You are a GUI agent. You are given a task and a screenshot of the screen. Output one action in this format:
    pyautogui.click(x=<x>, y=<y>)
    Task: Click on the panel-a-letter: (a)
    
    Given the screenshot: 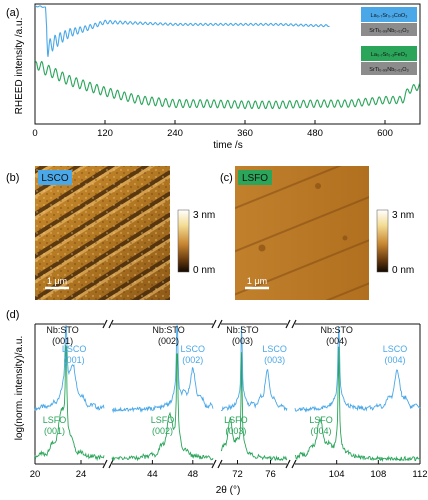 What is the action you would take?
    pyautogui.click(x=12, y=13)
    